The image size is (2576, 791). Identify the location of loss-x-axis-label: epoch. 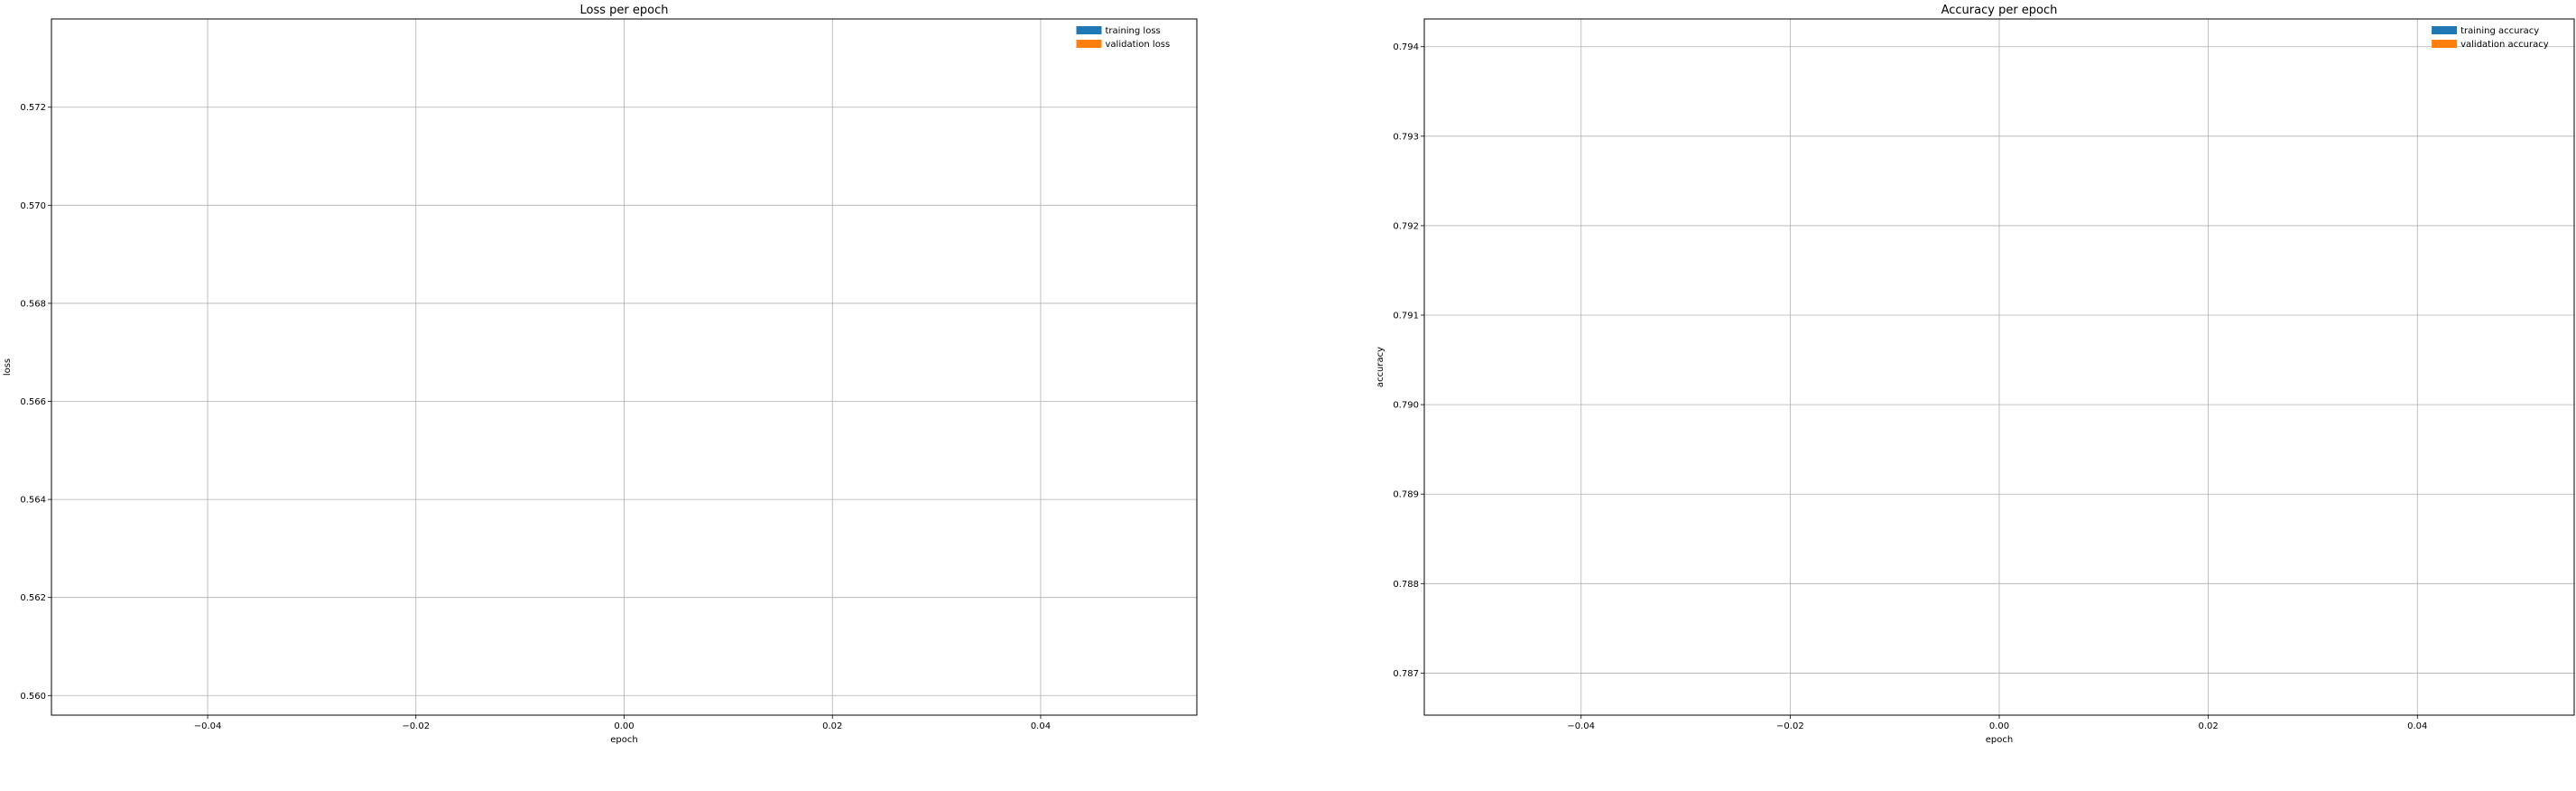
(623, 740).